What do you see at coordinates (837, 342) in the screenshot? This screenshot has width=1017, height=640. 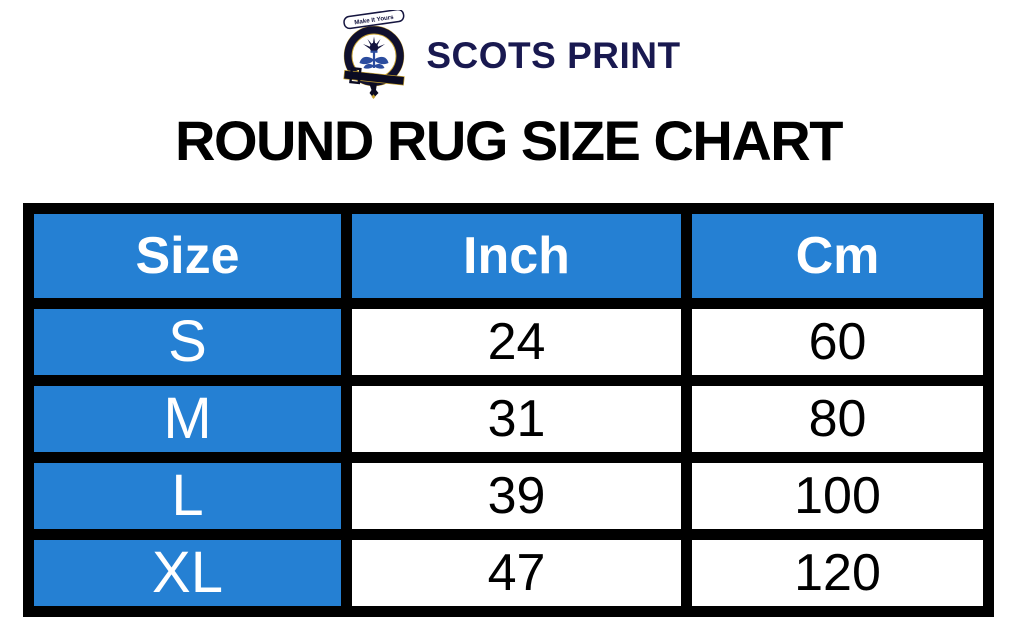 I see `cm-cell-s: 60` at bounding box center [837, 342].